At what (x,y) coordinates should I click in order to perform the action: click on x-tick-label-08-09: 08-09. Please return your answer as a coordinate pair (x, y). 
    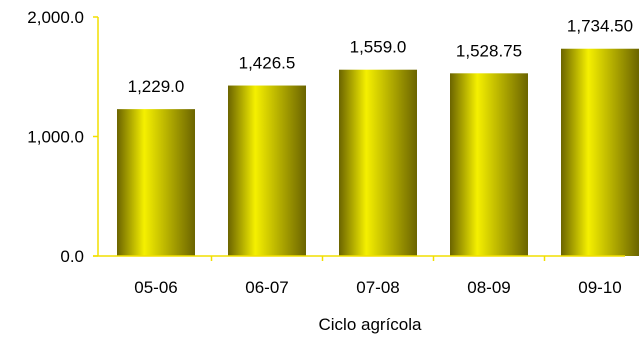
    Looking at the image, I should click on (488, 287).